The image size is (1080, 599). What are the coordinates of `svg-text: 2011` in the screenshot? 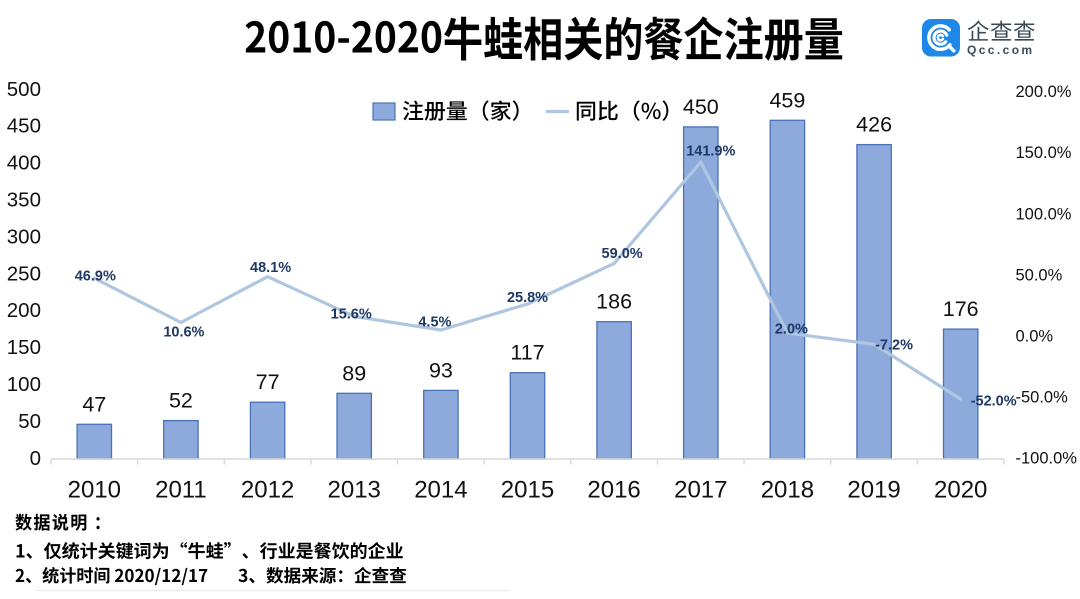 It's located at (181, 490).